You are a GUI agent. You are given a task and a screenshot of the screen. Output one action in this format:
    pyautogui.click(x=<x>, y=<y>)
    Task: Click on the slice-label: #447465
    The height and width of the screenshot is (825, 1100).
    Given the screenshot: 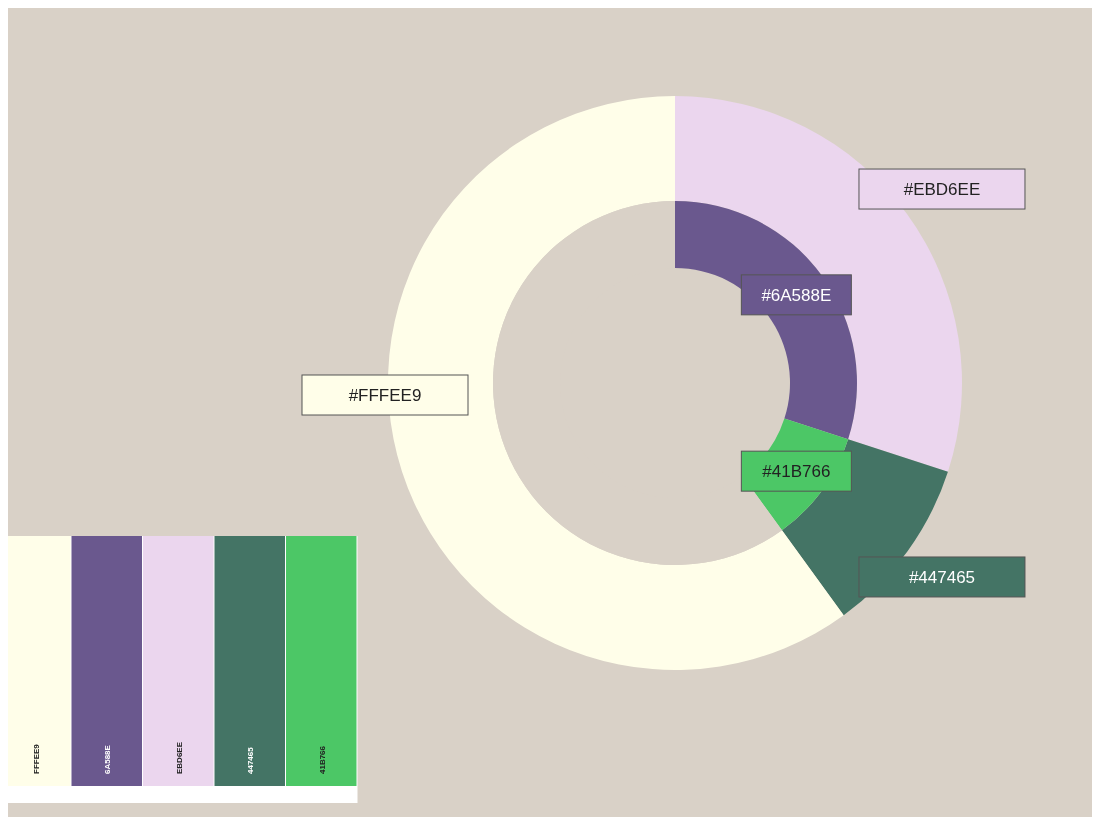 What is the action you would take?
    pyautogui.click(x=942, y=577)
    